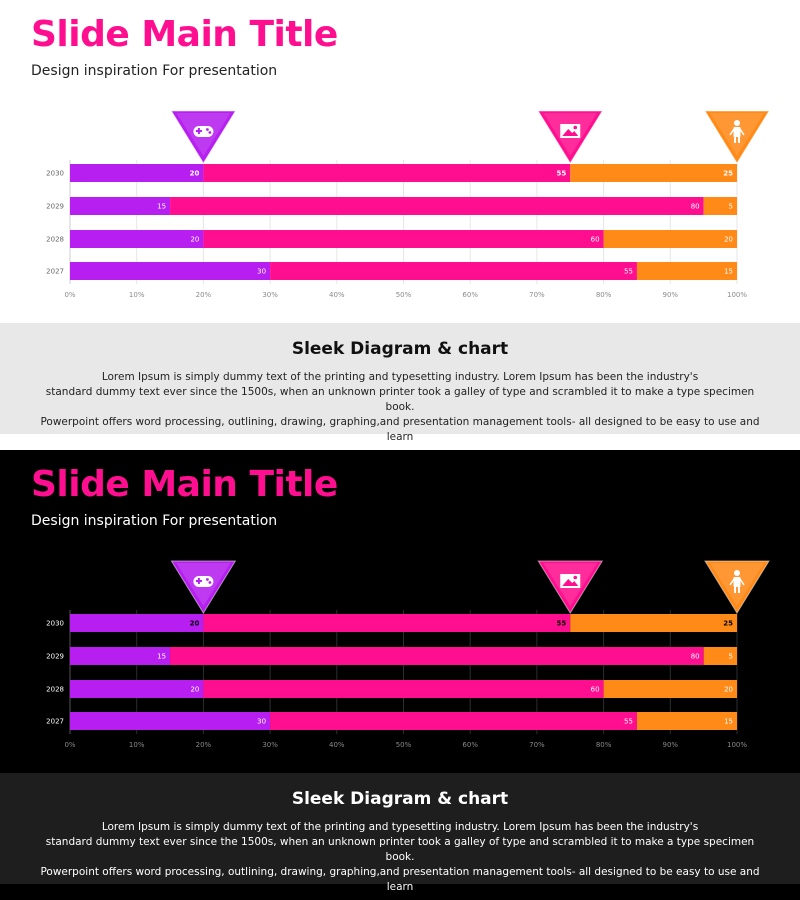 The image size is (800, 900). Describe the element at coordinates (55, 240) in the screenshot. I see `category-label: 2028` at that location.